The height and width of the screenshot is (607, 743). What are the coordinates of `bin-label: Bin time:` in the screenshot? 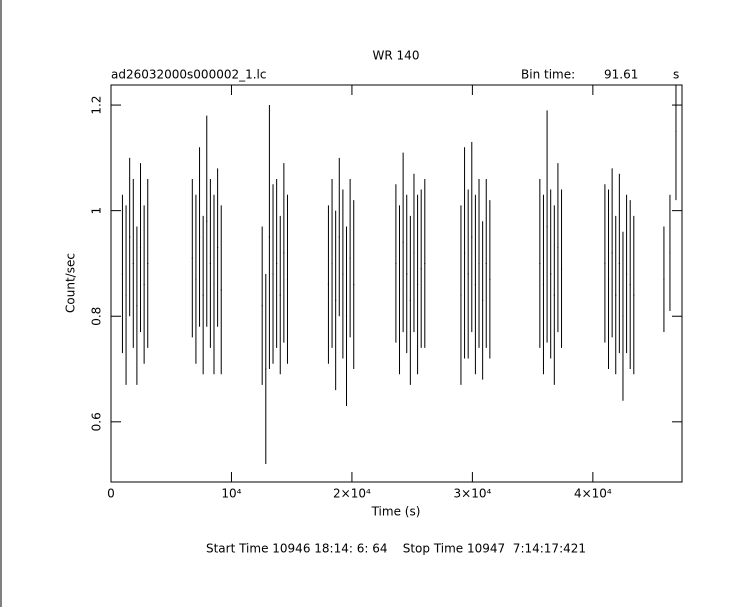 It's located at (548, 75).